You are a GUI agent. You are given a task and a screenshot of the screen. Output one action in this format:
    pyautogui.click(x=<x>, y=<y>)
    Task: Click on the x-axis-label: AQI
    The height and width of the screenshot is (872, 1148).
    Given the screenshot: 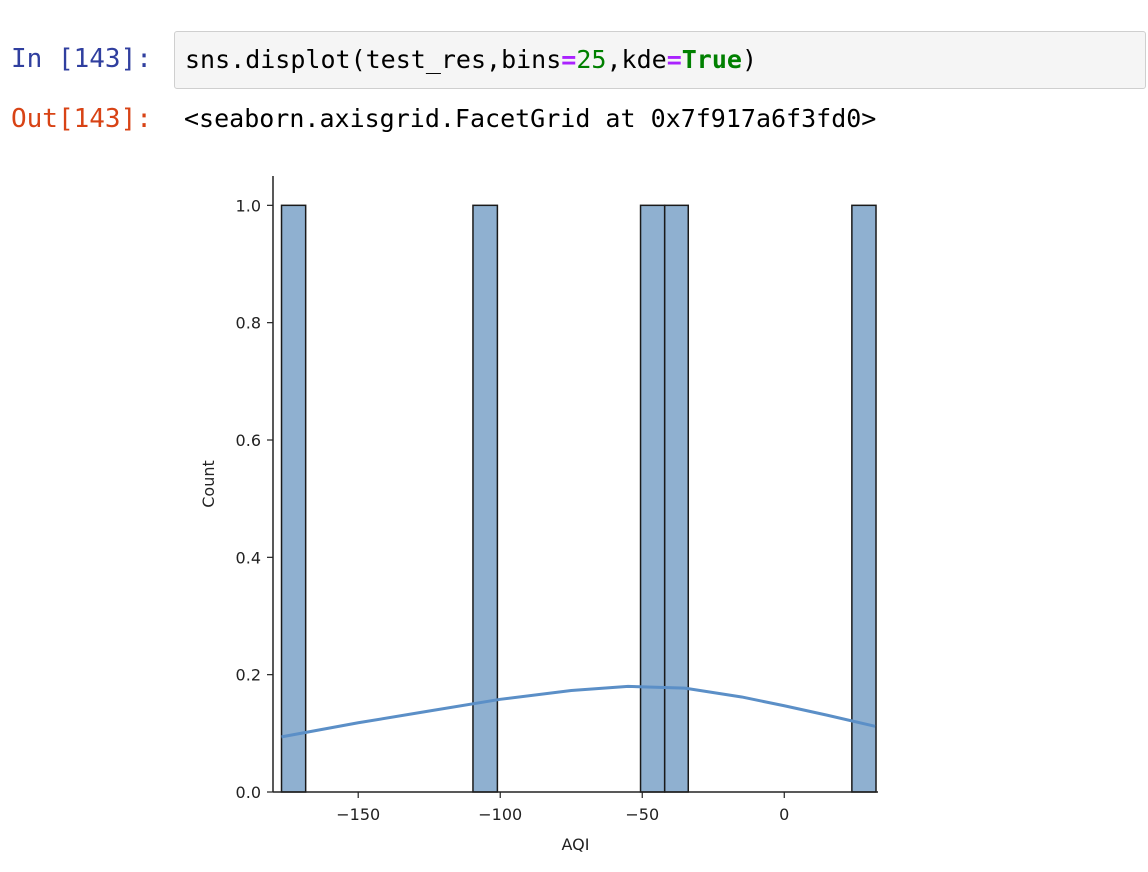 What is the action you would take?
    pyautogui.click(x=576, y=844)
    